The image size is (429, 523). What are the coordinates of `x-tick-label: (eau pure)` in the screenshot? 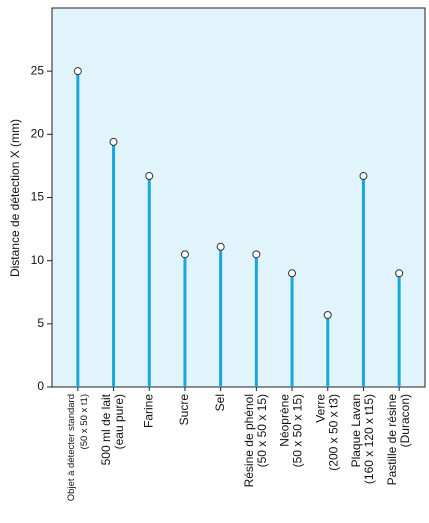 It's located at (119, 421).